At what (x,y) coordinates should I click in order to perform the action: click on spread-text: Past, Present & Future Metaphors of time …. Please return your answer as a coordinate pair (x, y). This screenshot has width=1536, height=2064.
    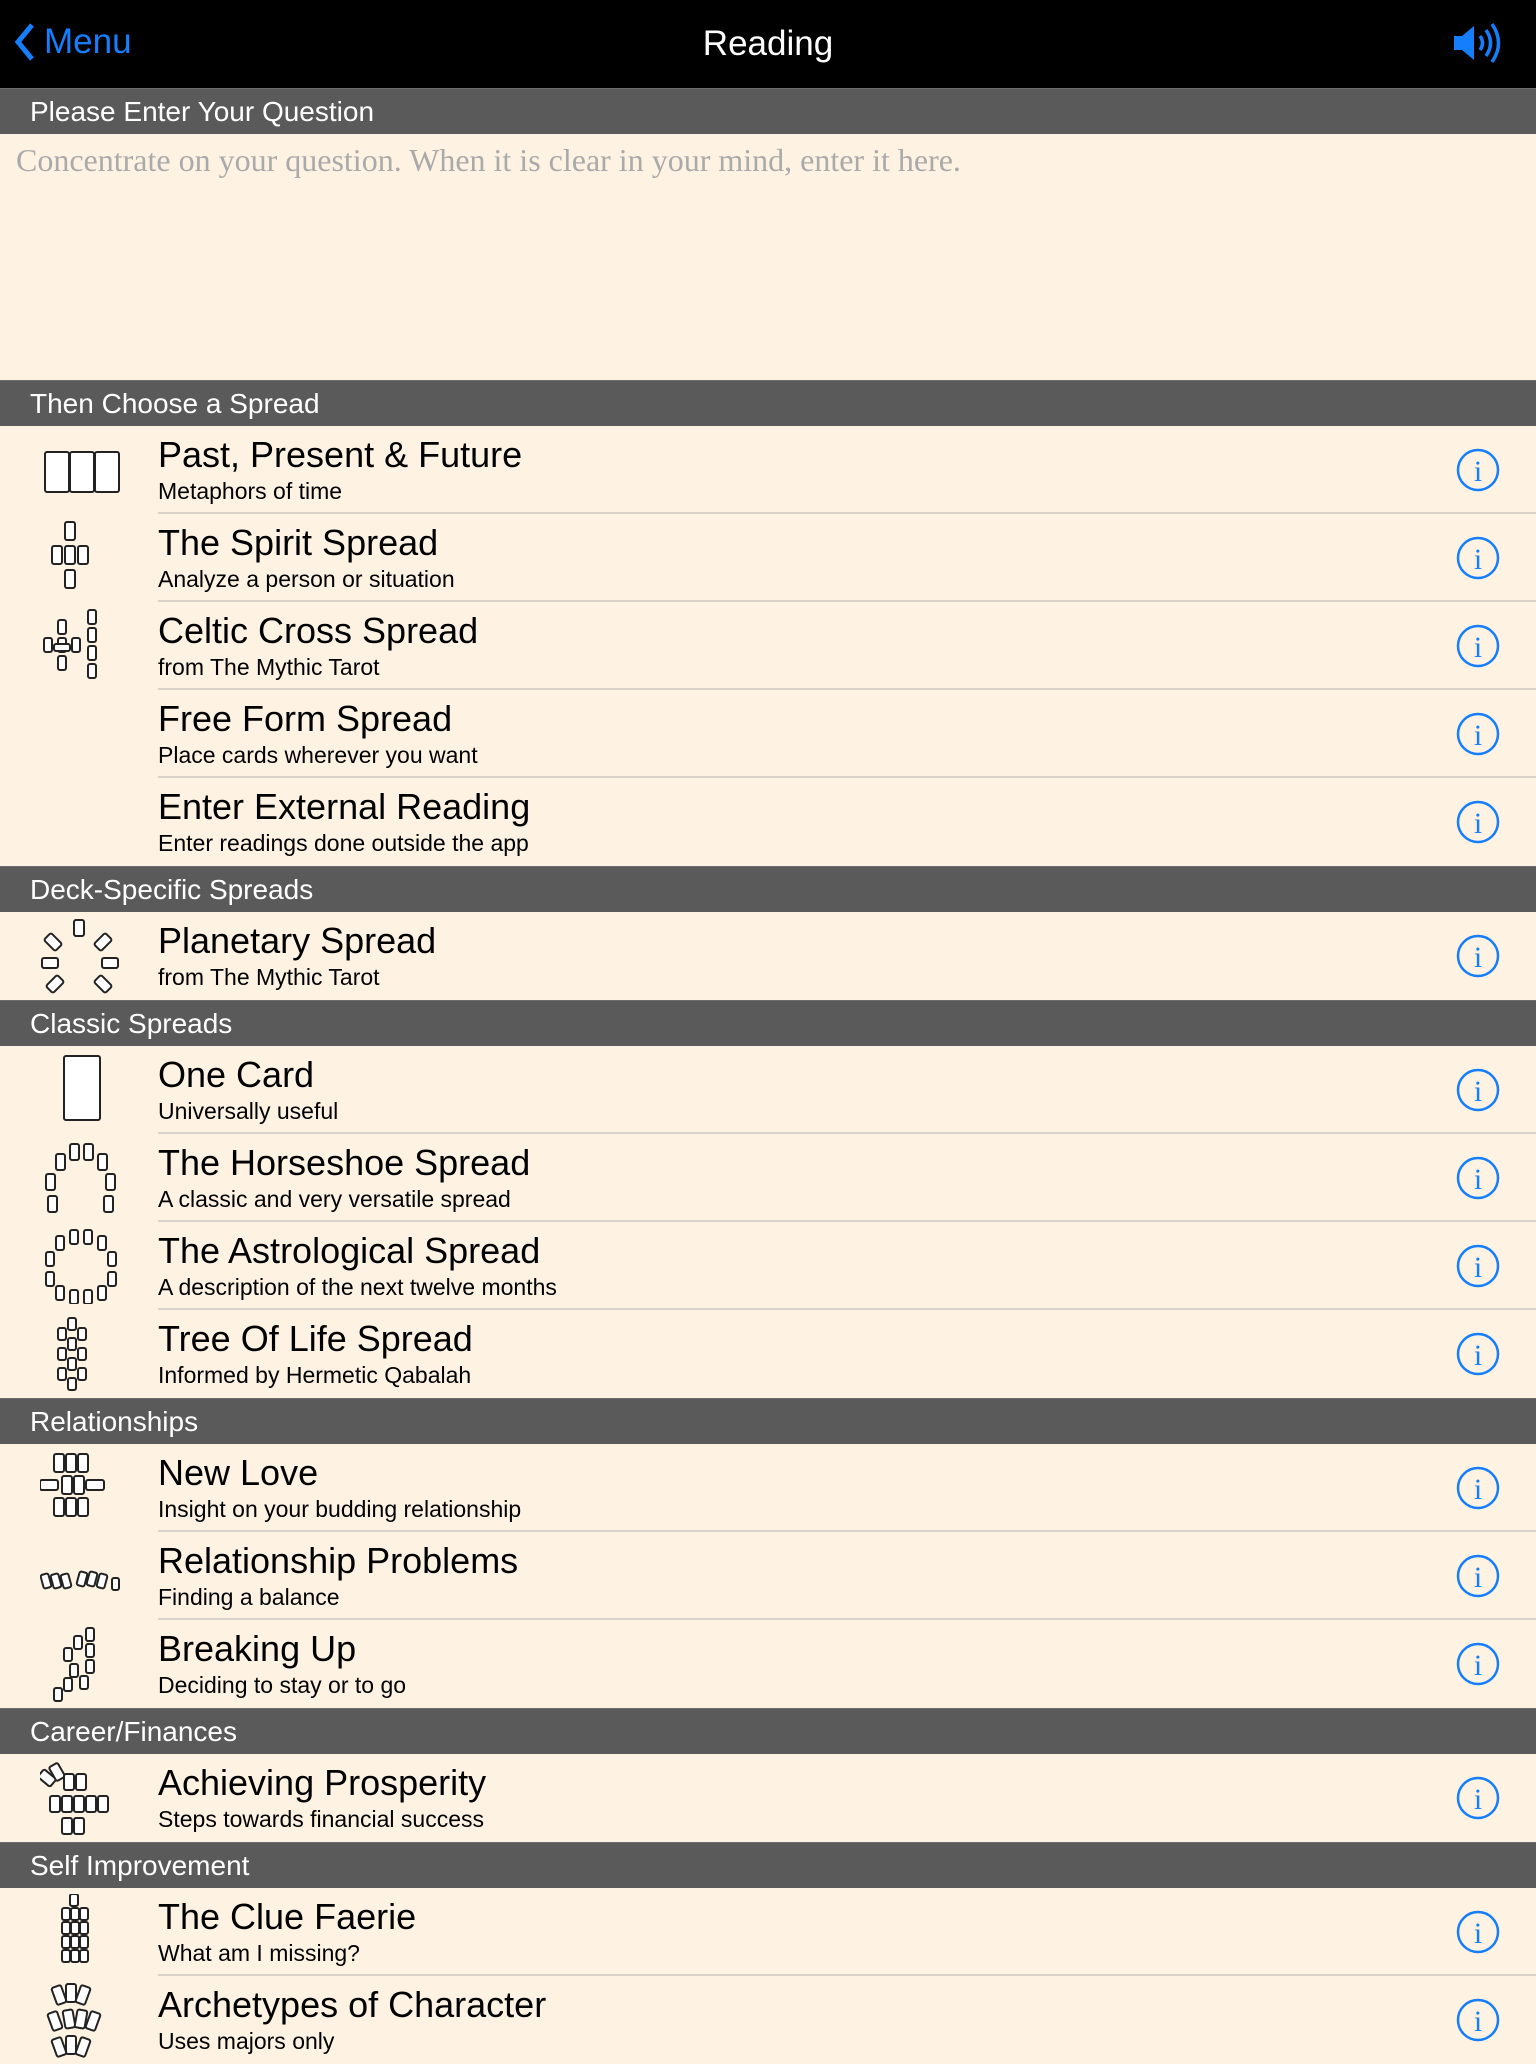
    Looking at the image, I should click on (847, 470).